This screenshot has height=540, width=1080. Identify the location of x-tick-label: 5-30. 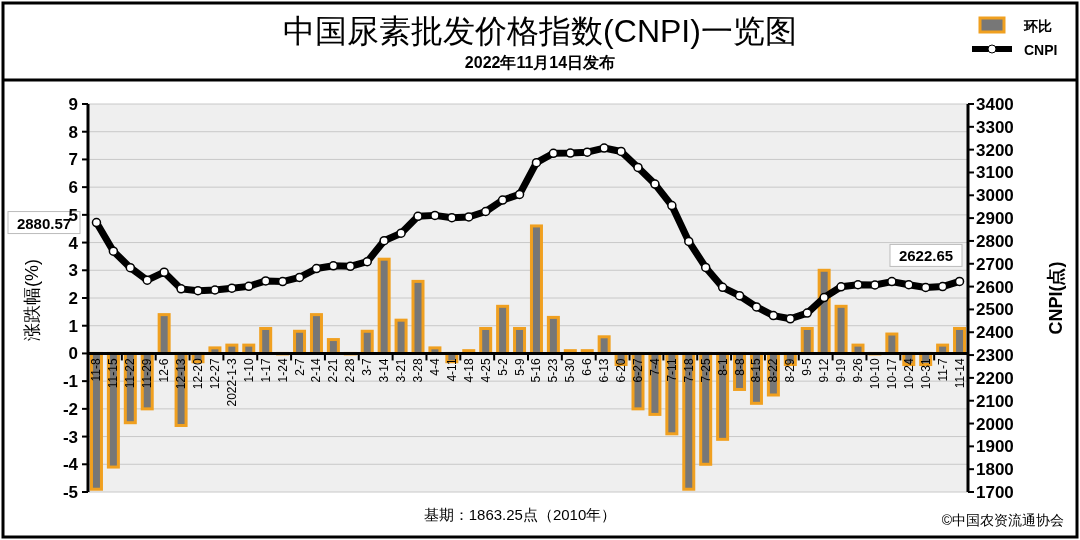
(570, 370).